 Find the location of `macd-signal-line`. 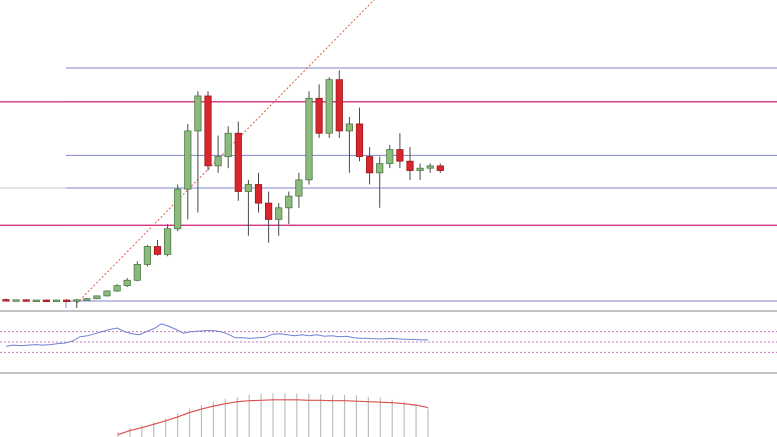

macd-signal-line is located at coordinates (273, 417).